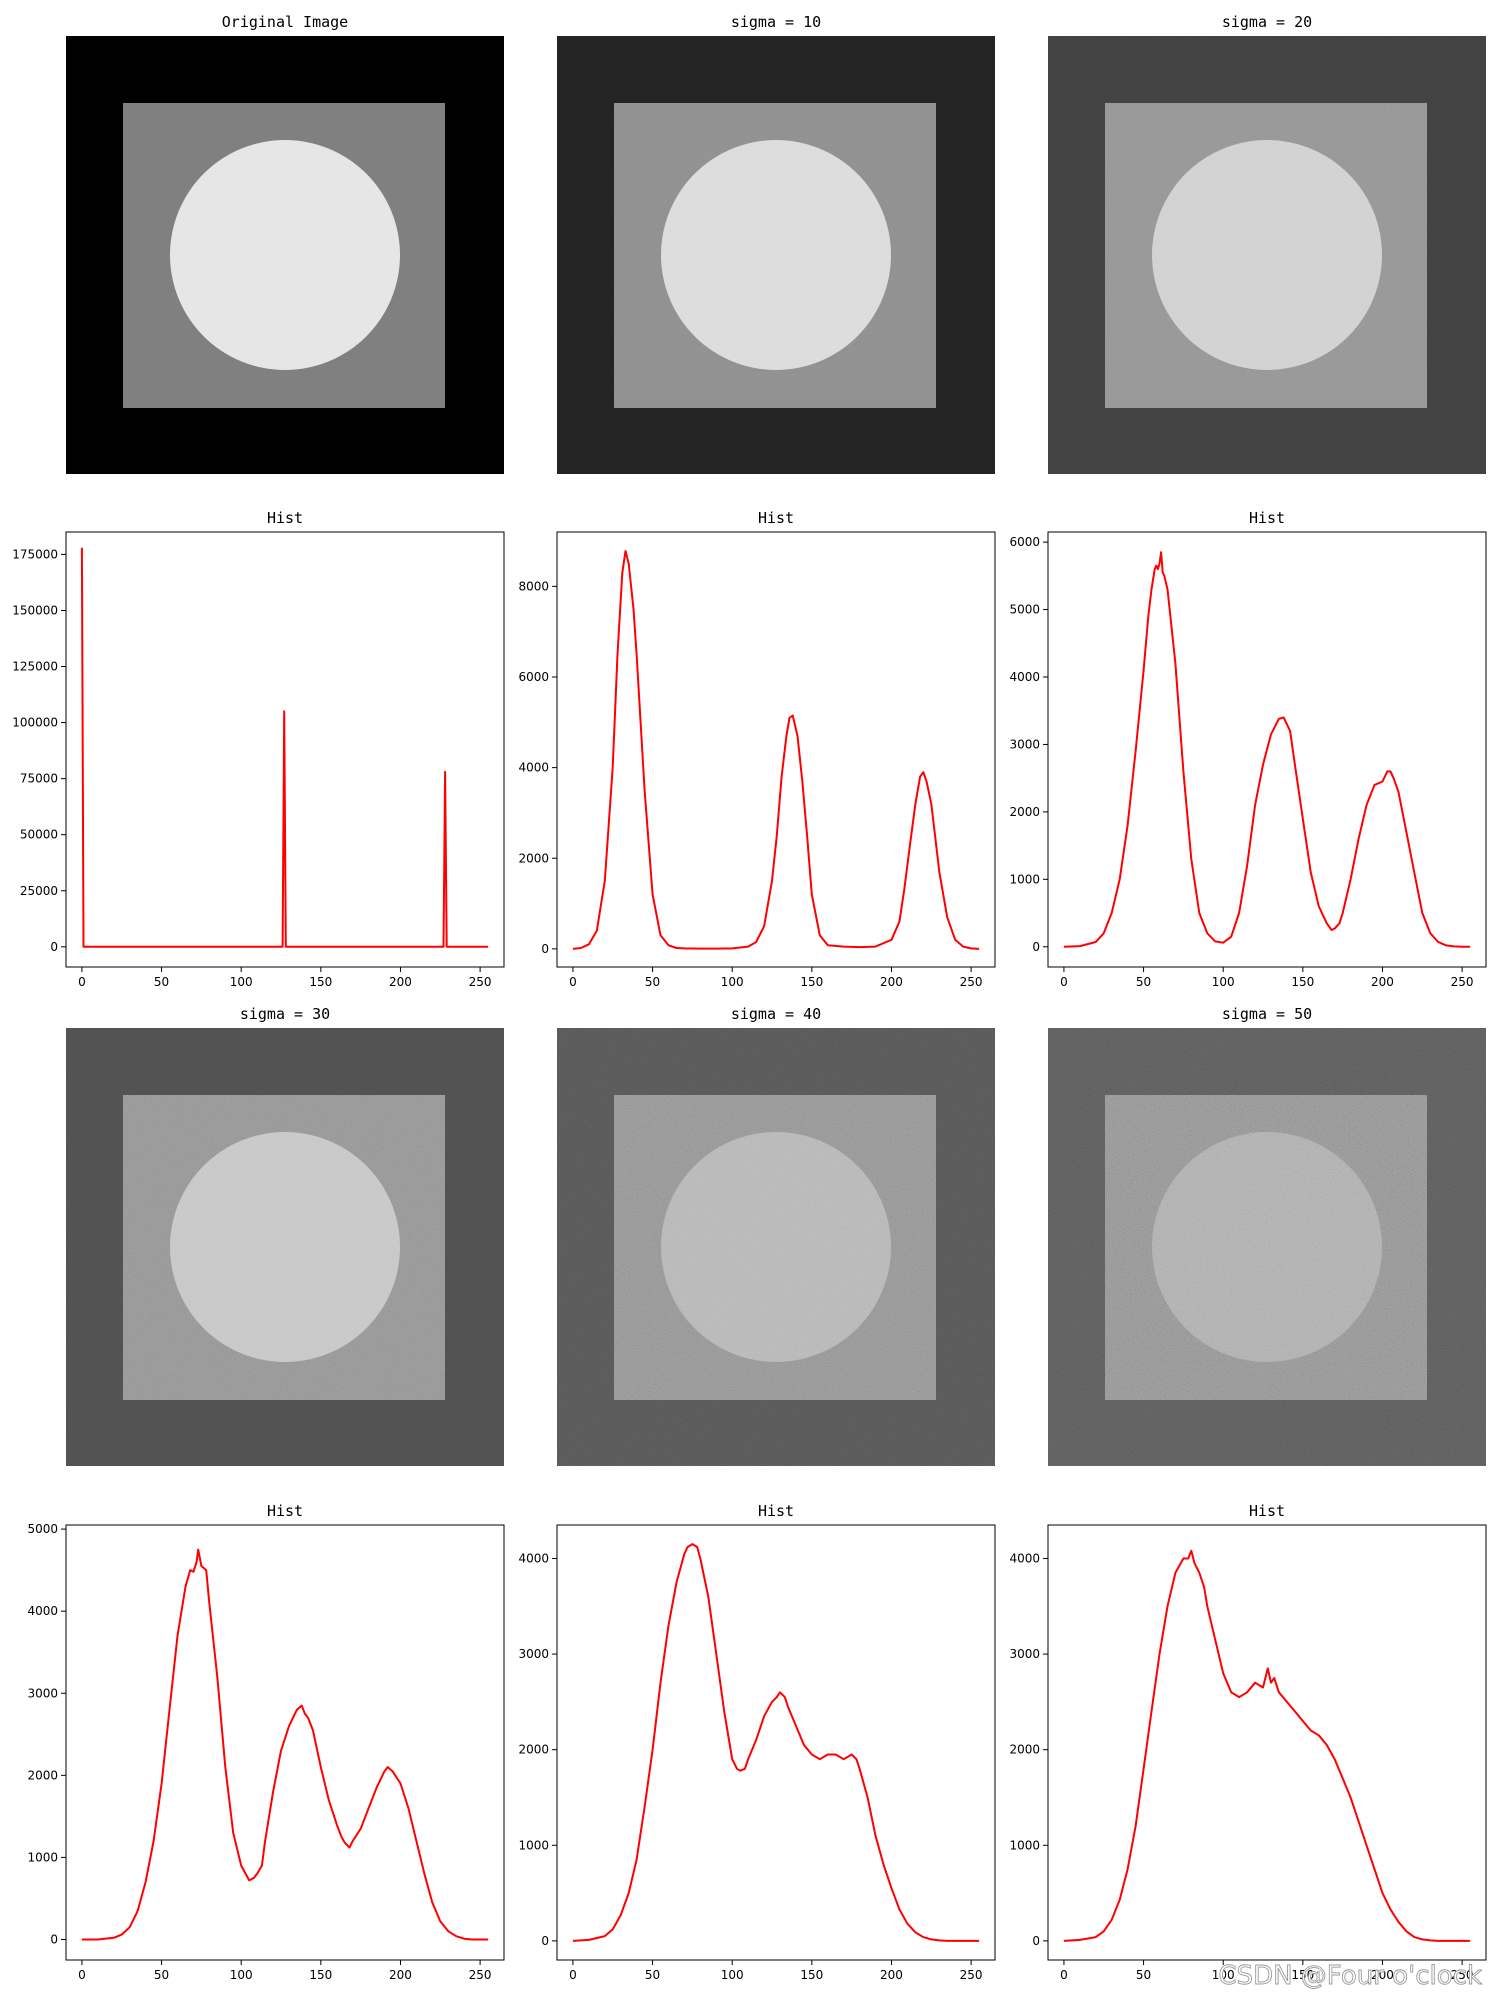 The height and width of the screenshot is (2000, 1500). Describe the element at coordinates (776, 22) in the screenshot. I see `image-panel-title: sigma = 10` at that location.